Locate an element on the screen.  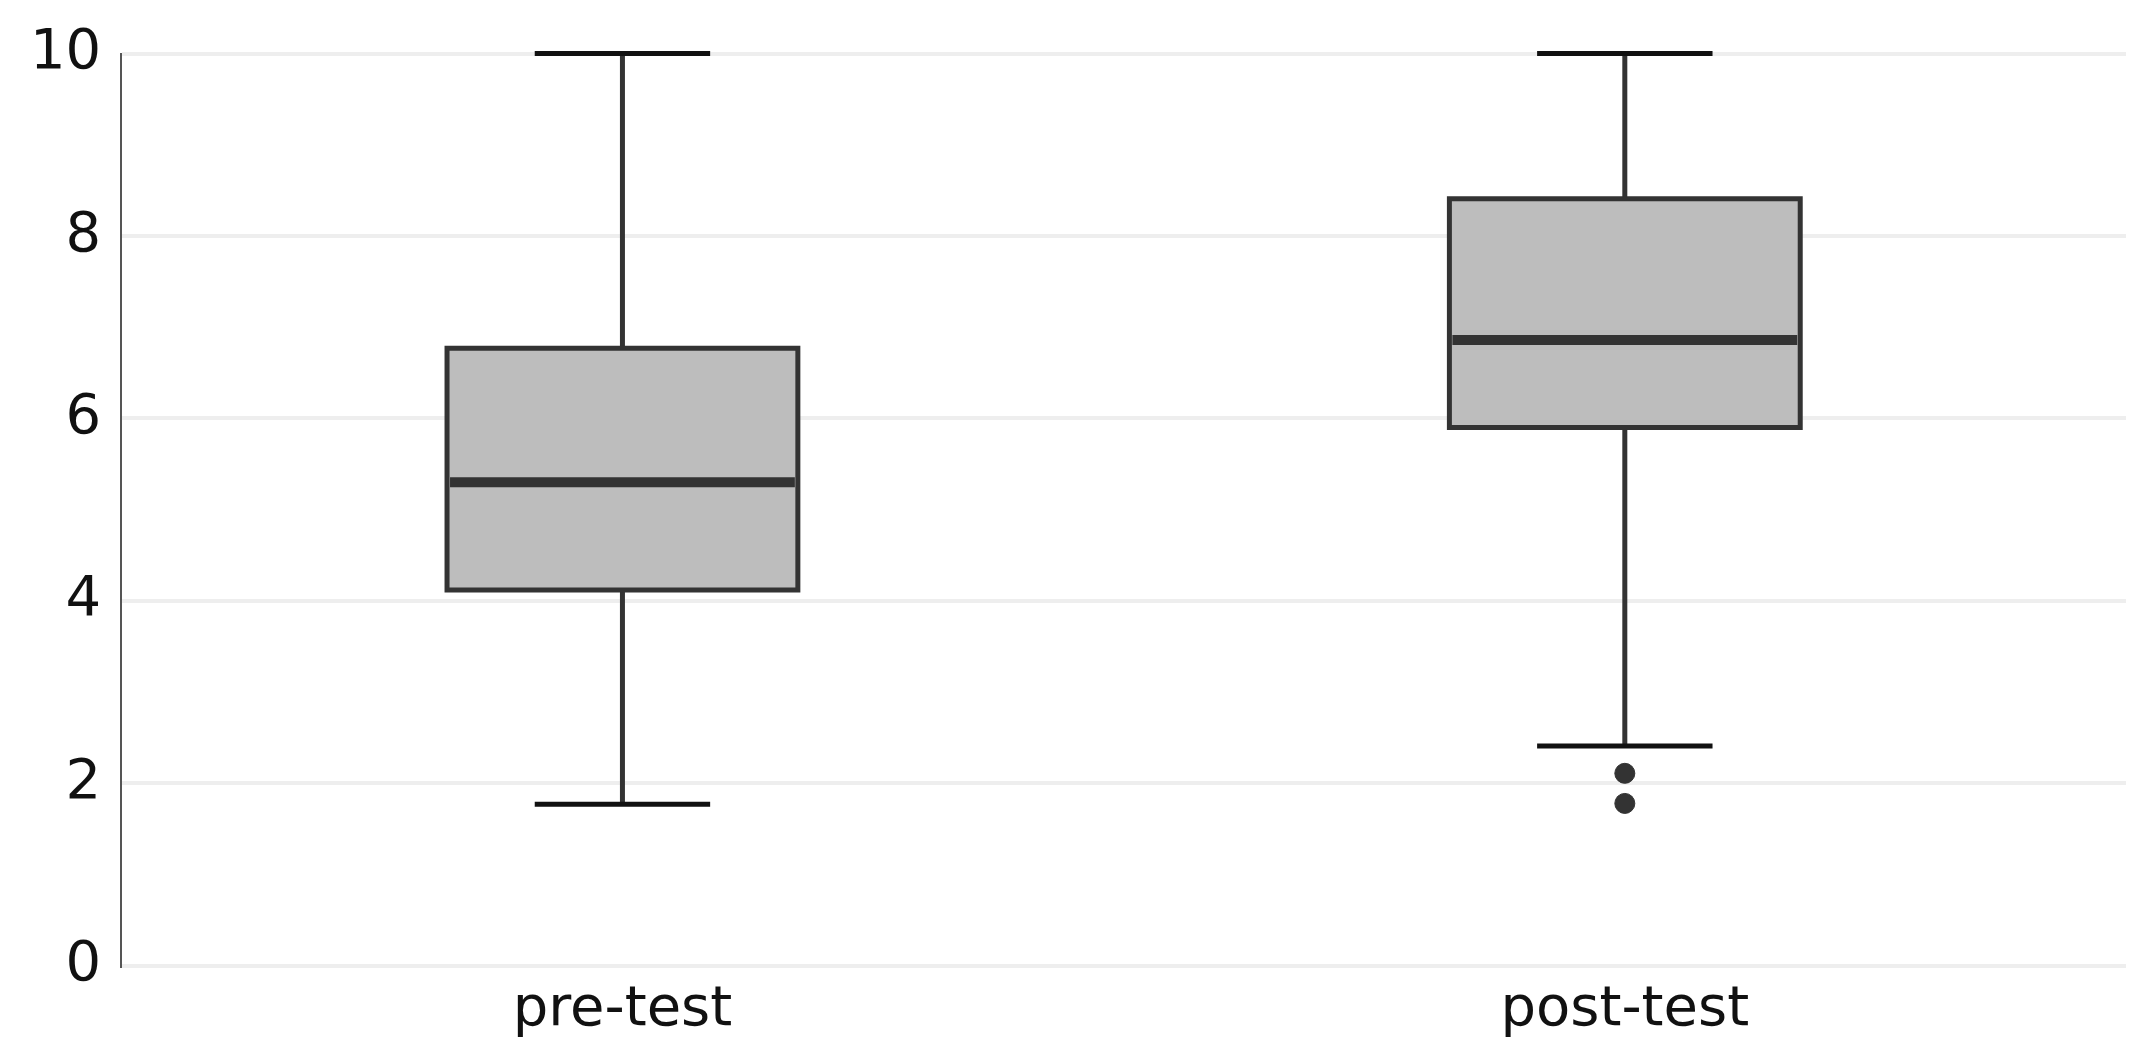
y-tick-label: 6 is located at coordinates (83, 414).